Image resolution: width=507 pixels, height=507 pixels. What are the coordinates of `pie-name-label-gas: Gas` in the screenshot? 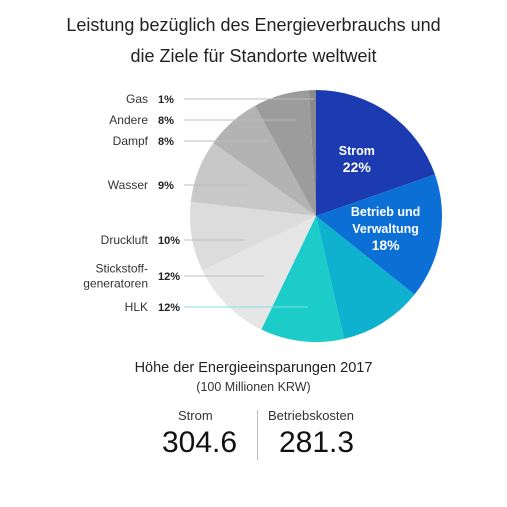 It's located at (137, 99).